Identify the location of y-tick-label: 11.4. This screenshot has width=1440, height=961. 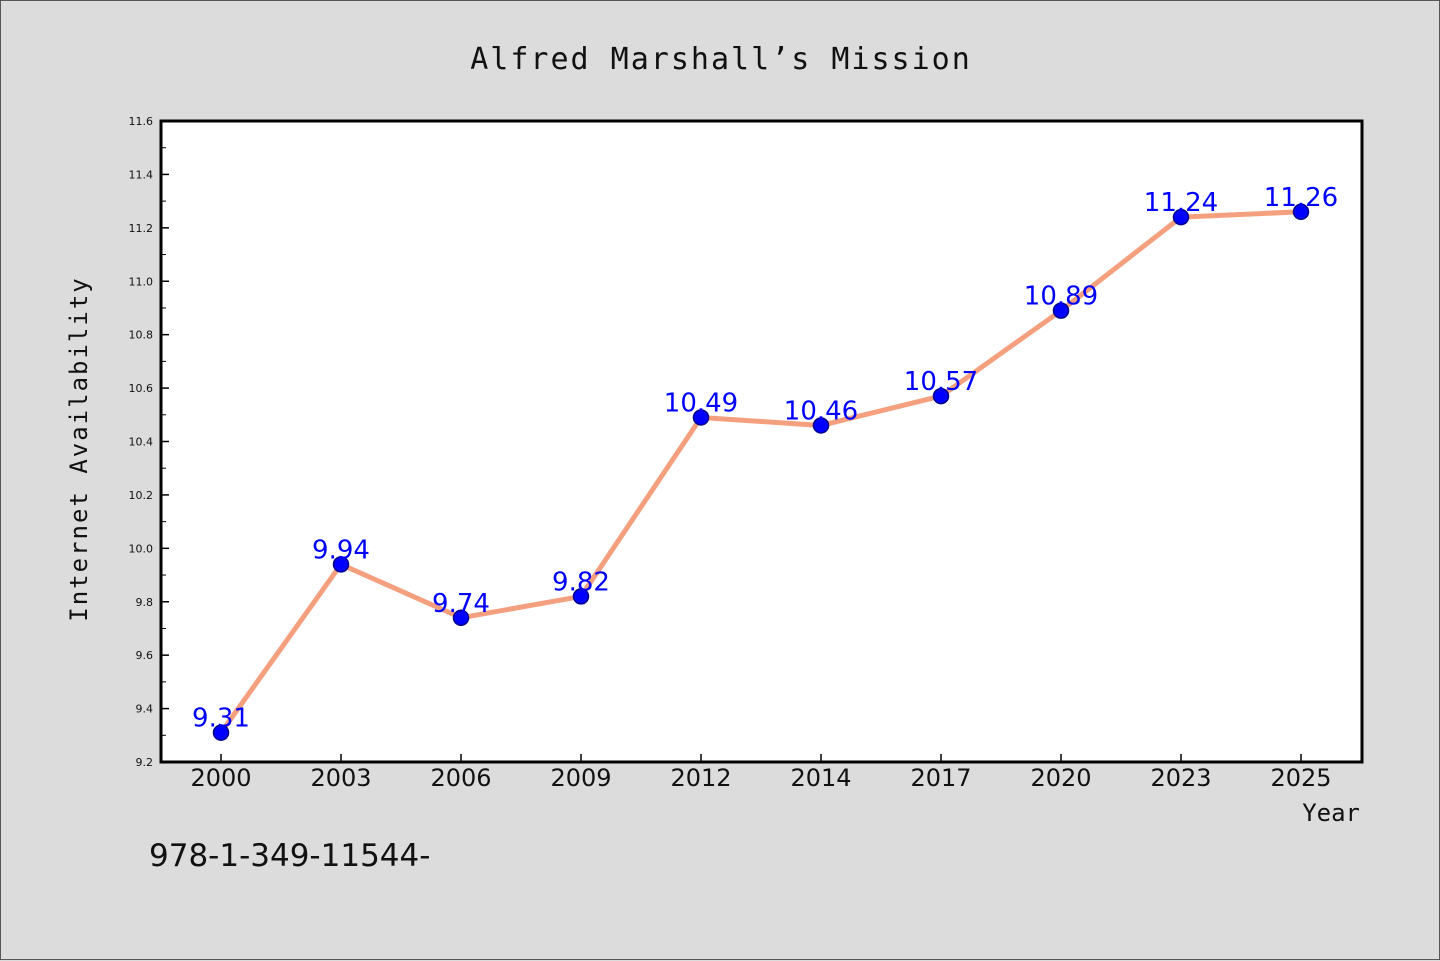
(141, 174).